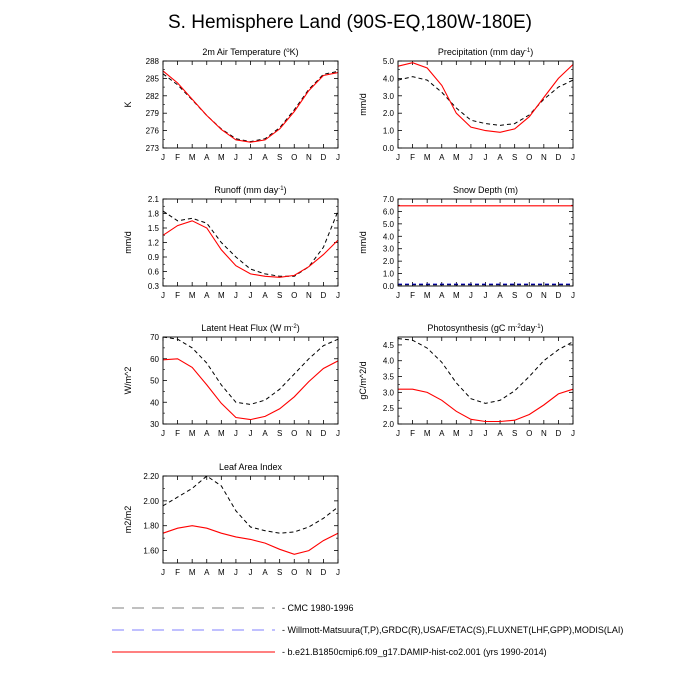 This screenshot has width=700, height=700. I want to click on y-tick-label: 1.60, so click(151, 551).